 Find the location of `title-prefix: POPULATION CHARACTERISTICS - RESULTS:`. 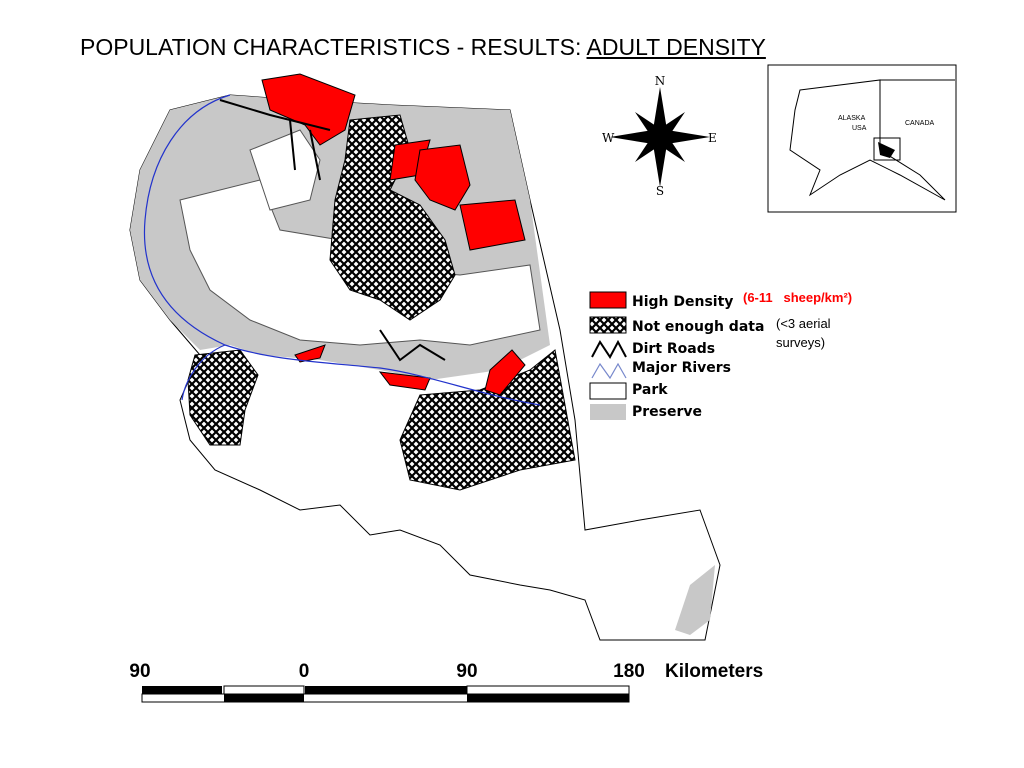

title-prefix: POPULATION CHARACTERISTICS - RESULTS: is located at coordinates (333, 47).